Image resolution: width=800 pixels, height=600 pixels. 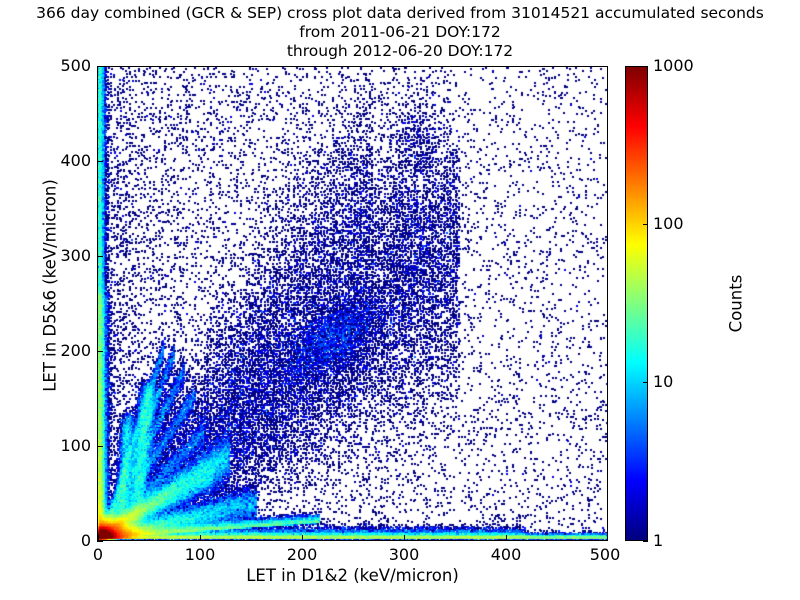 I want to click on y-tick-0: 0, so click(x=85, y=540).